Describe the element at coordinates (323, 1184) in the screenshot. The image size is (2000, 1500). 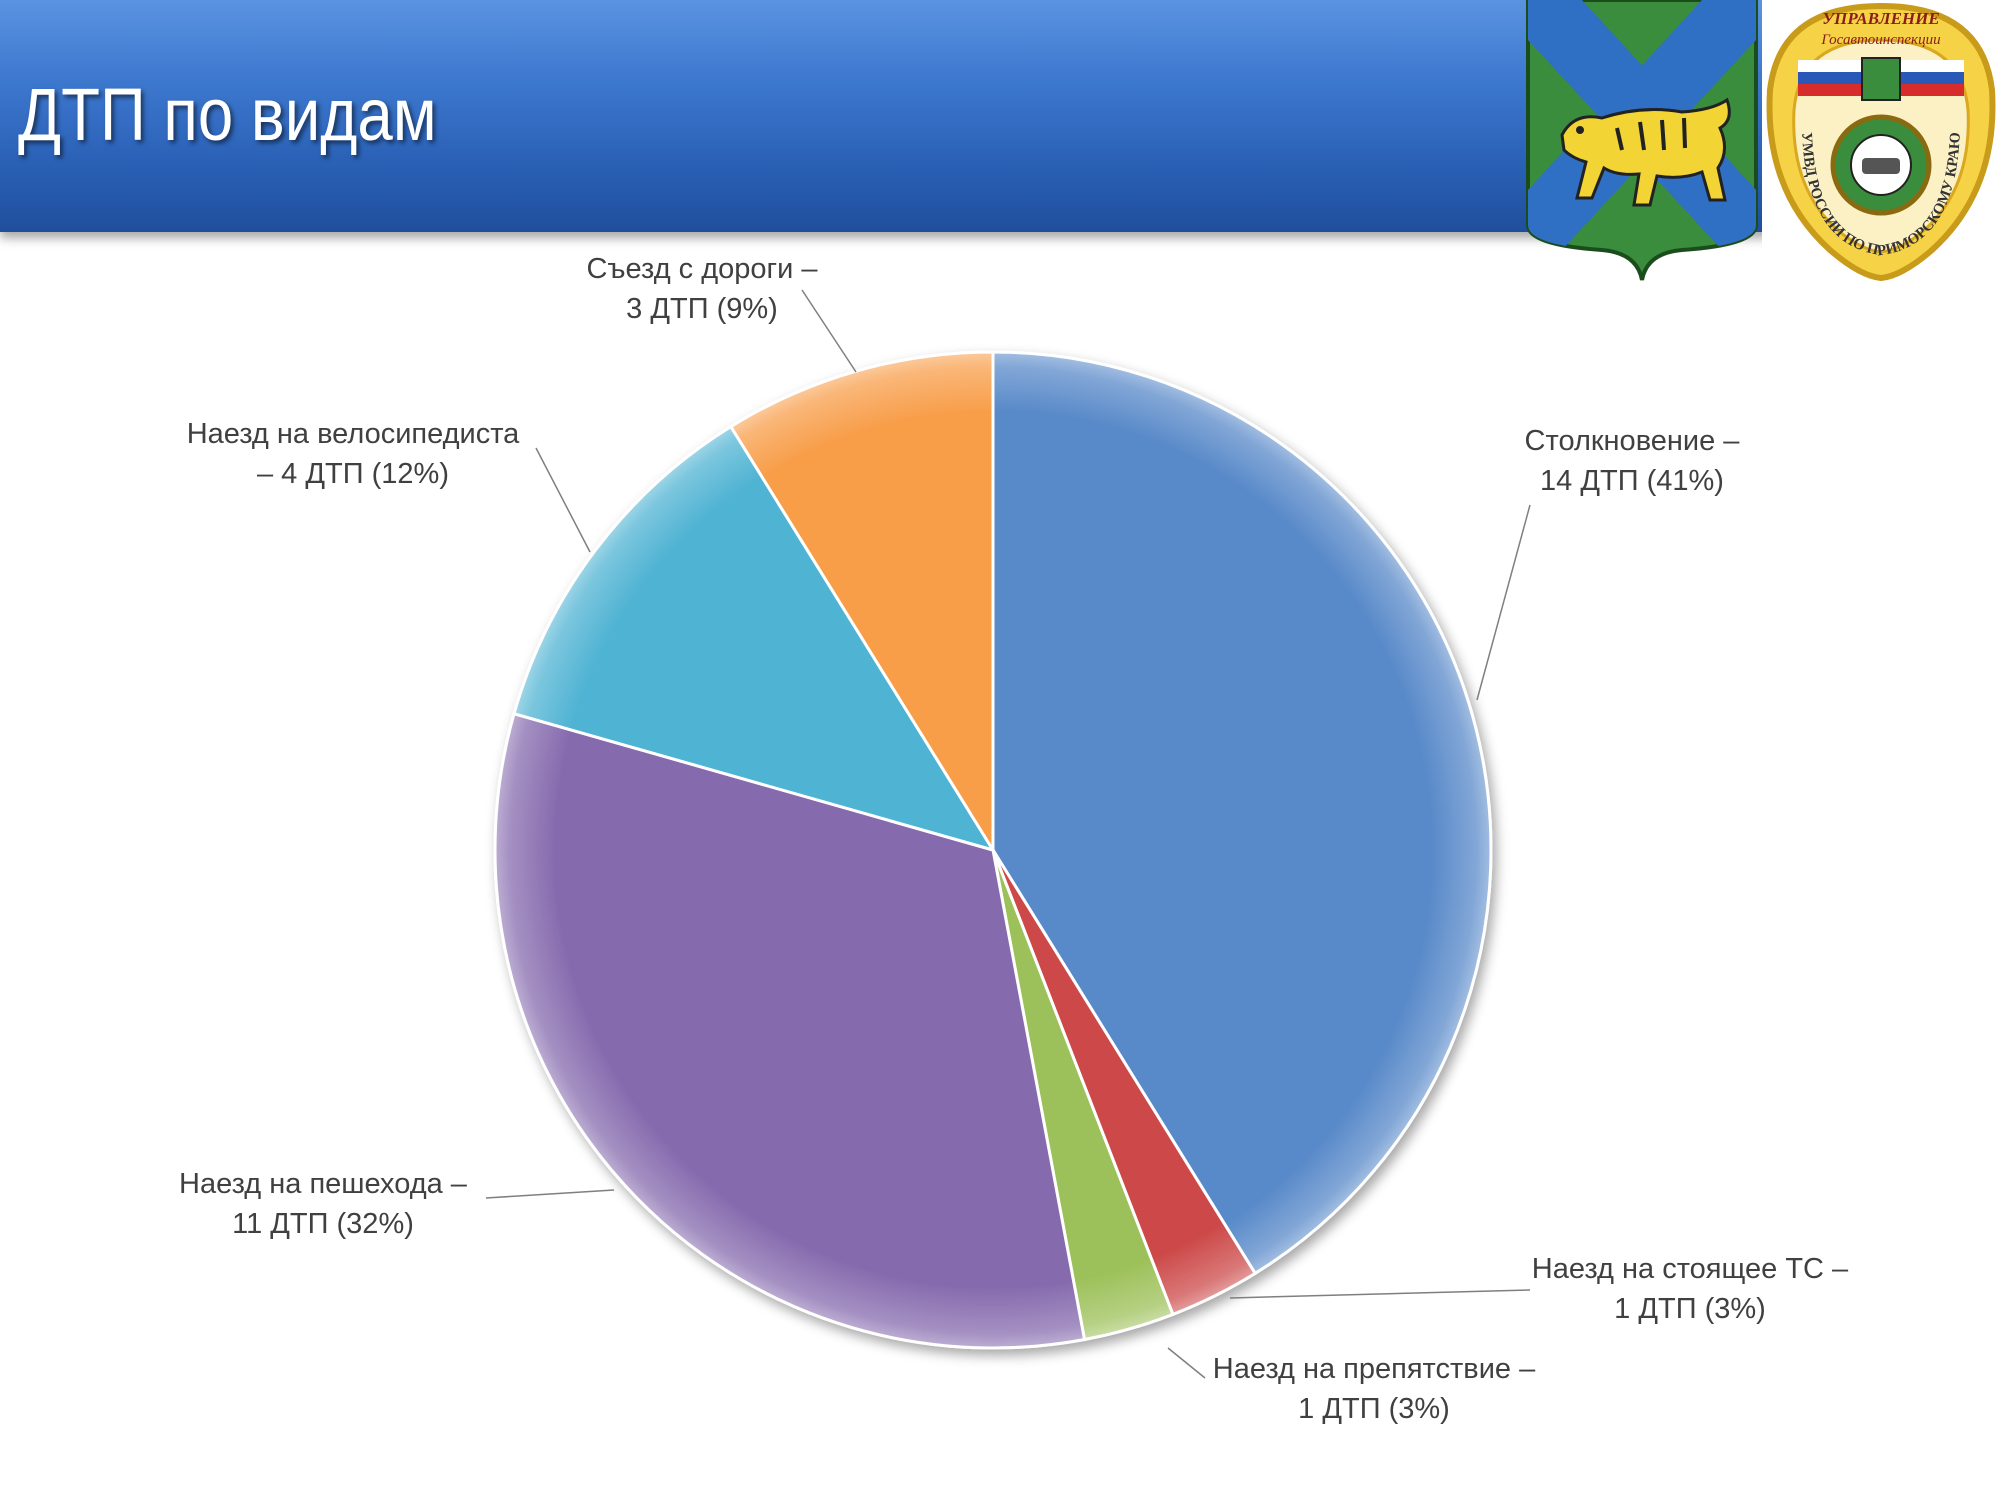
I see `slice-label-line: Наезд на пешехода –` at that location.